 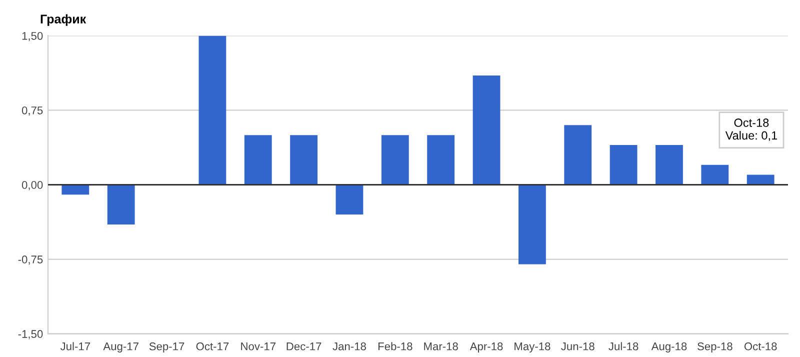 What do you see at coordinates (120, 347) in the screenshot?
I see `x-tick-label: Aug-17` at bounding box center [120, 347].